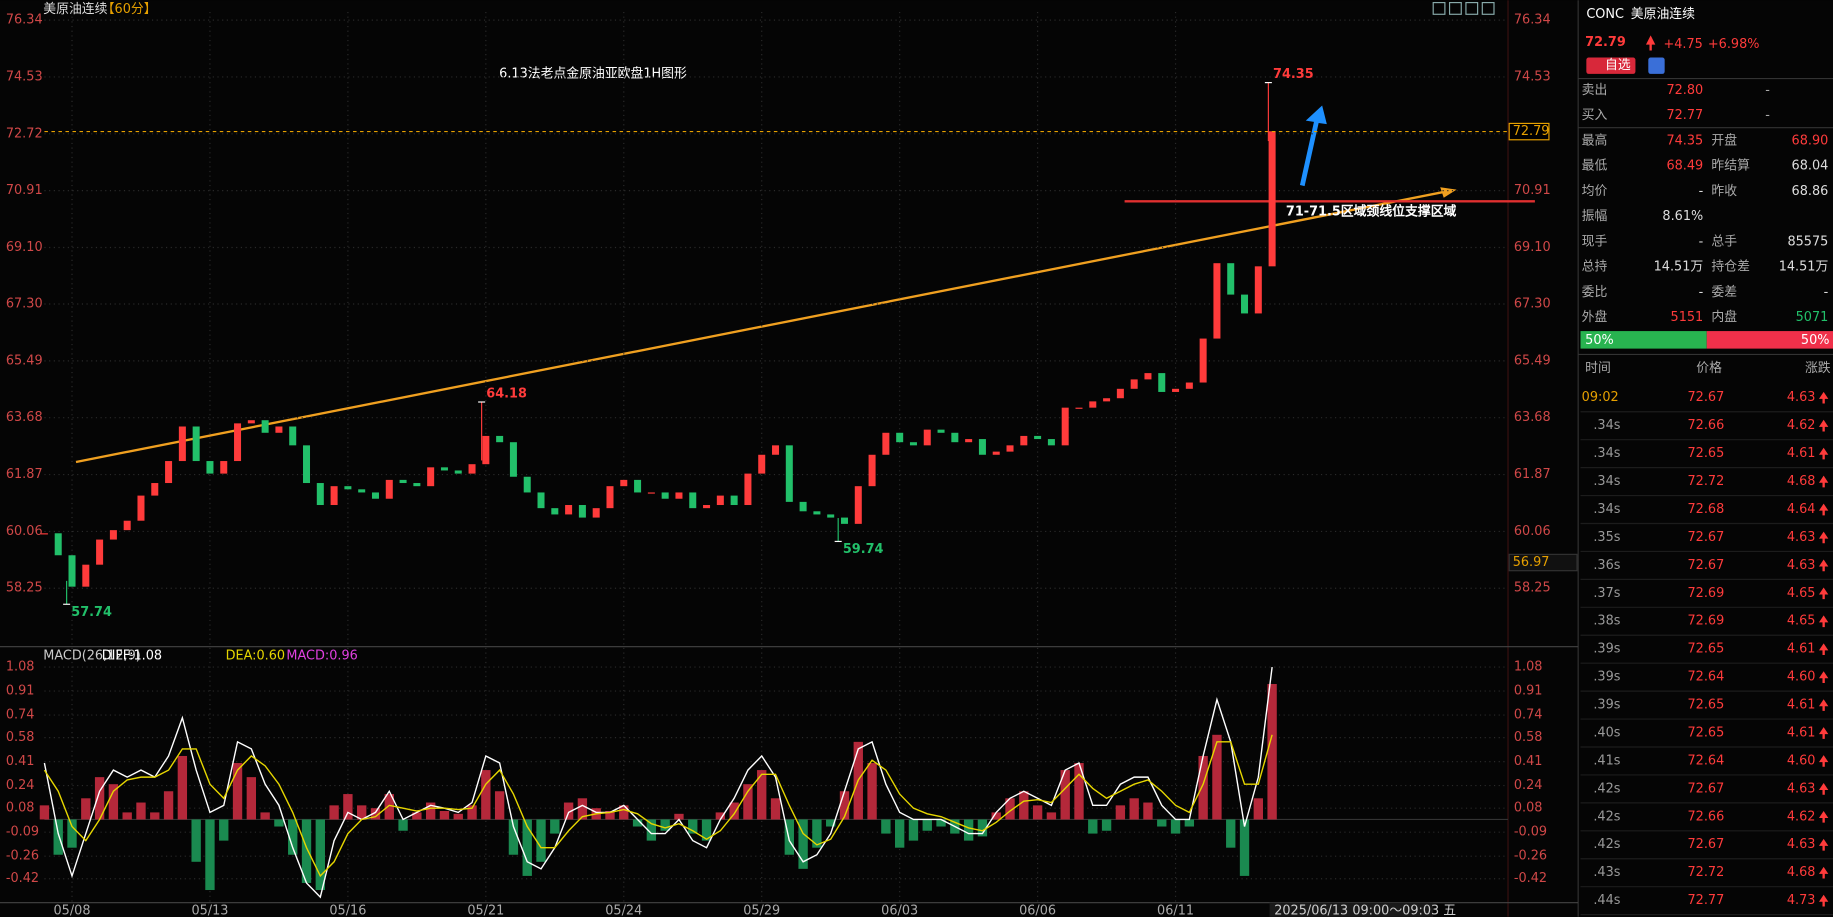 The image size is (1833, 917). What do you see at coordinates (24, 531) in the screenshot?
I see `y-tick-label: 60.06` at bounding box center [24, 531].